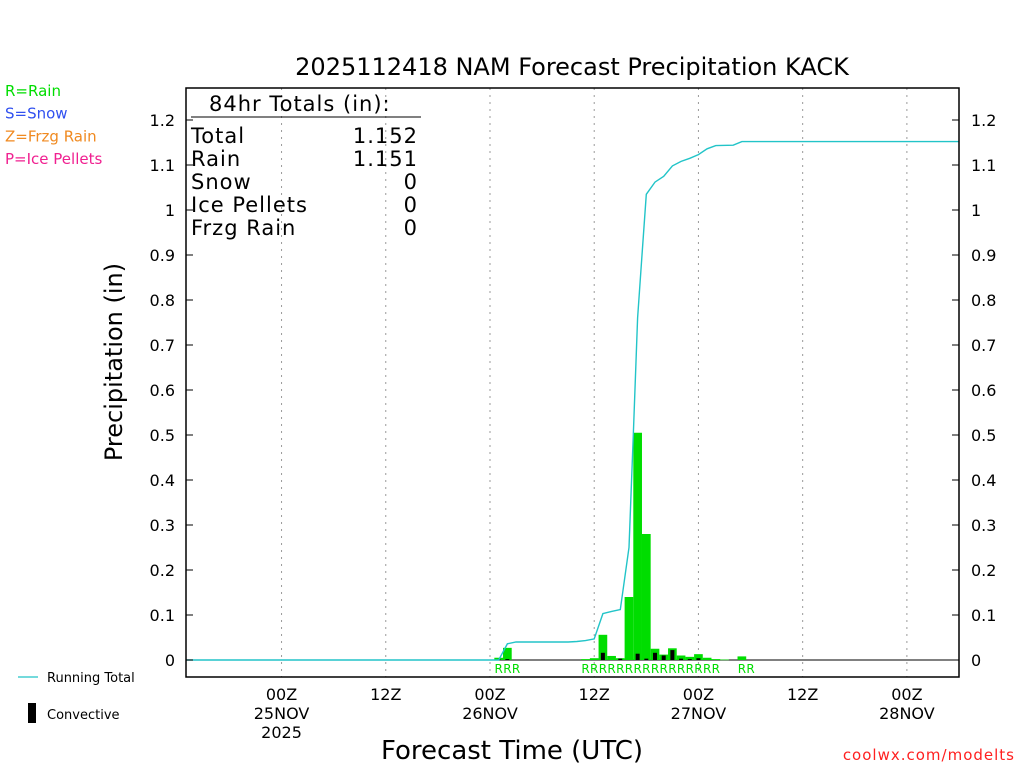  What do you see at coordinates (91, 678) in the screenshot?
I see `running-total-label: Running Total` at bounding box center [91, 678].